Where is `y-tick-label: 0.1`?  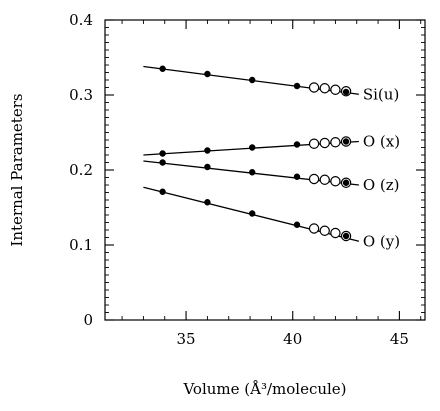 y-tick-label: 0.1 is located at coordinates (81, 245).